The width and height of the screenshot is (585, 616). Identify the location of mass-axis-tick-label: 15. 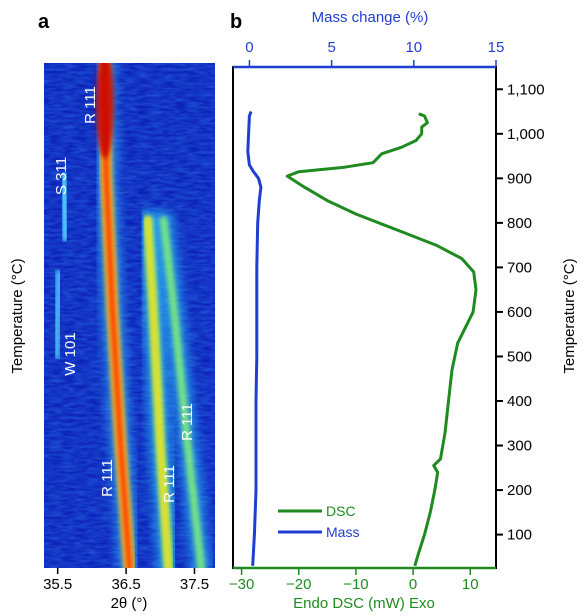
(496, 47).